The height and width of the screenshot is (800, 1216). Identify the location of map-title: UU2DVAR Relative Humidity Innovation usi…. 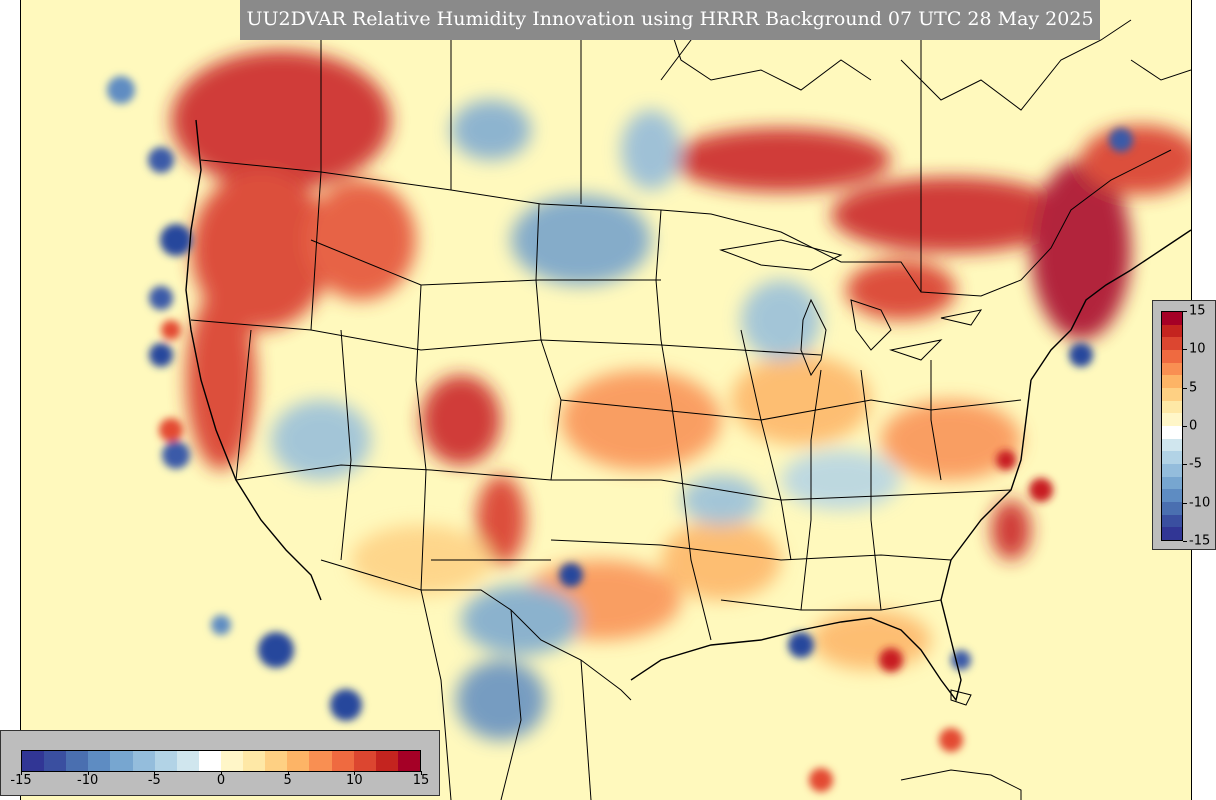
(670, 20).